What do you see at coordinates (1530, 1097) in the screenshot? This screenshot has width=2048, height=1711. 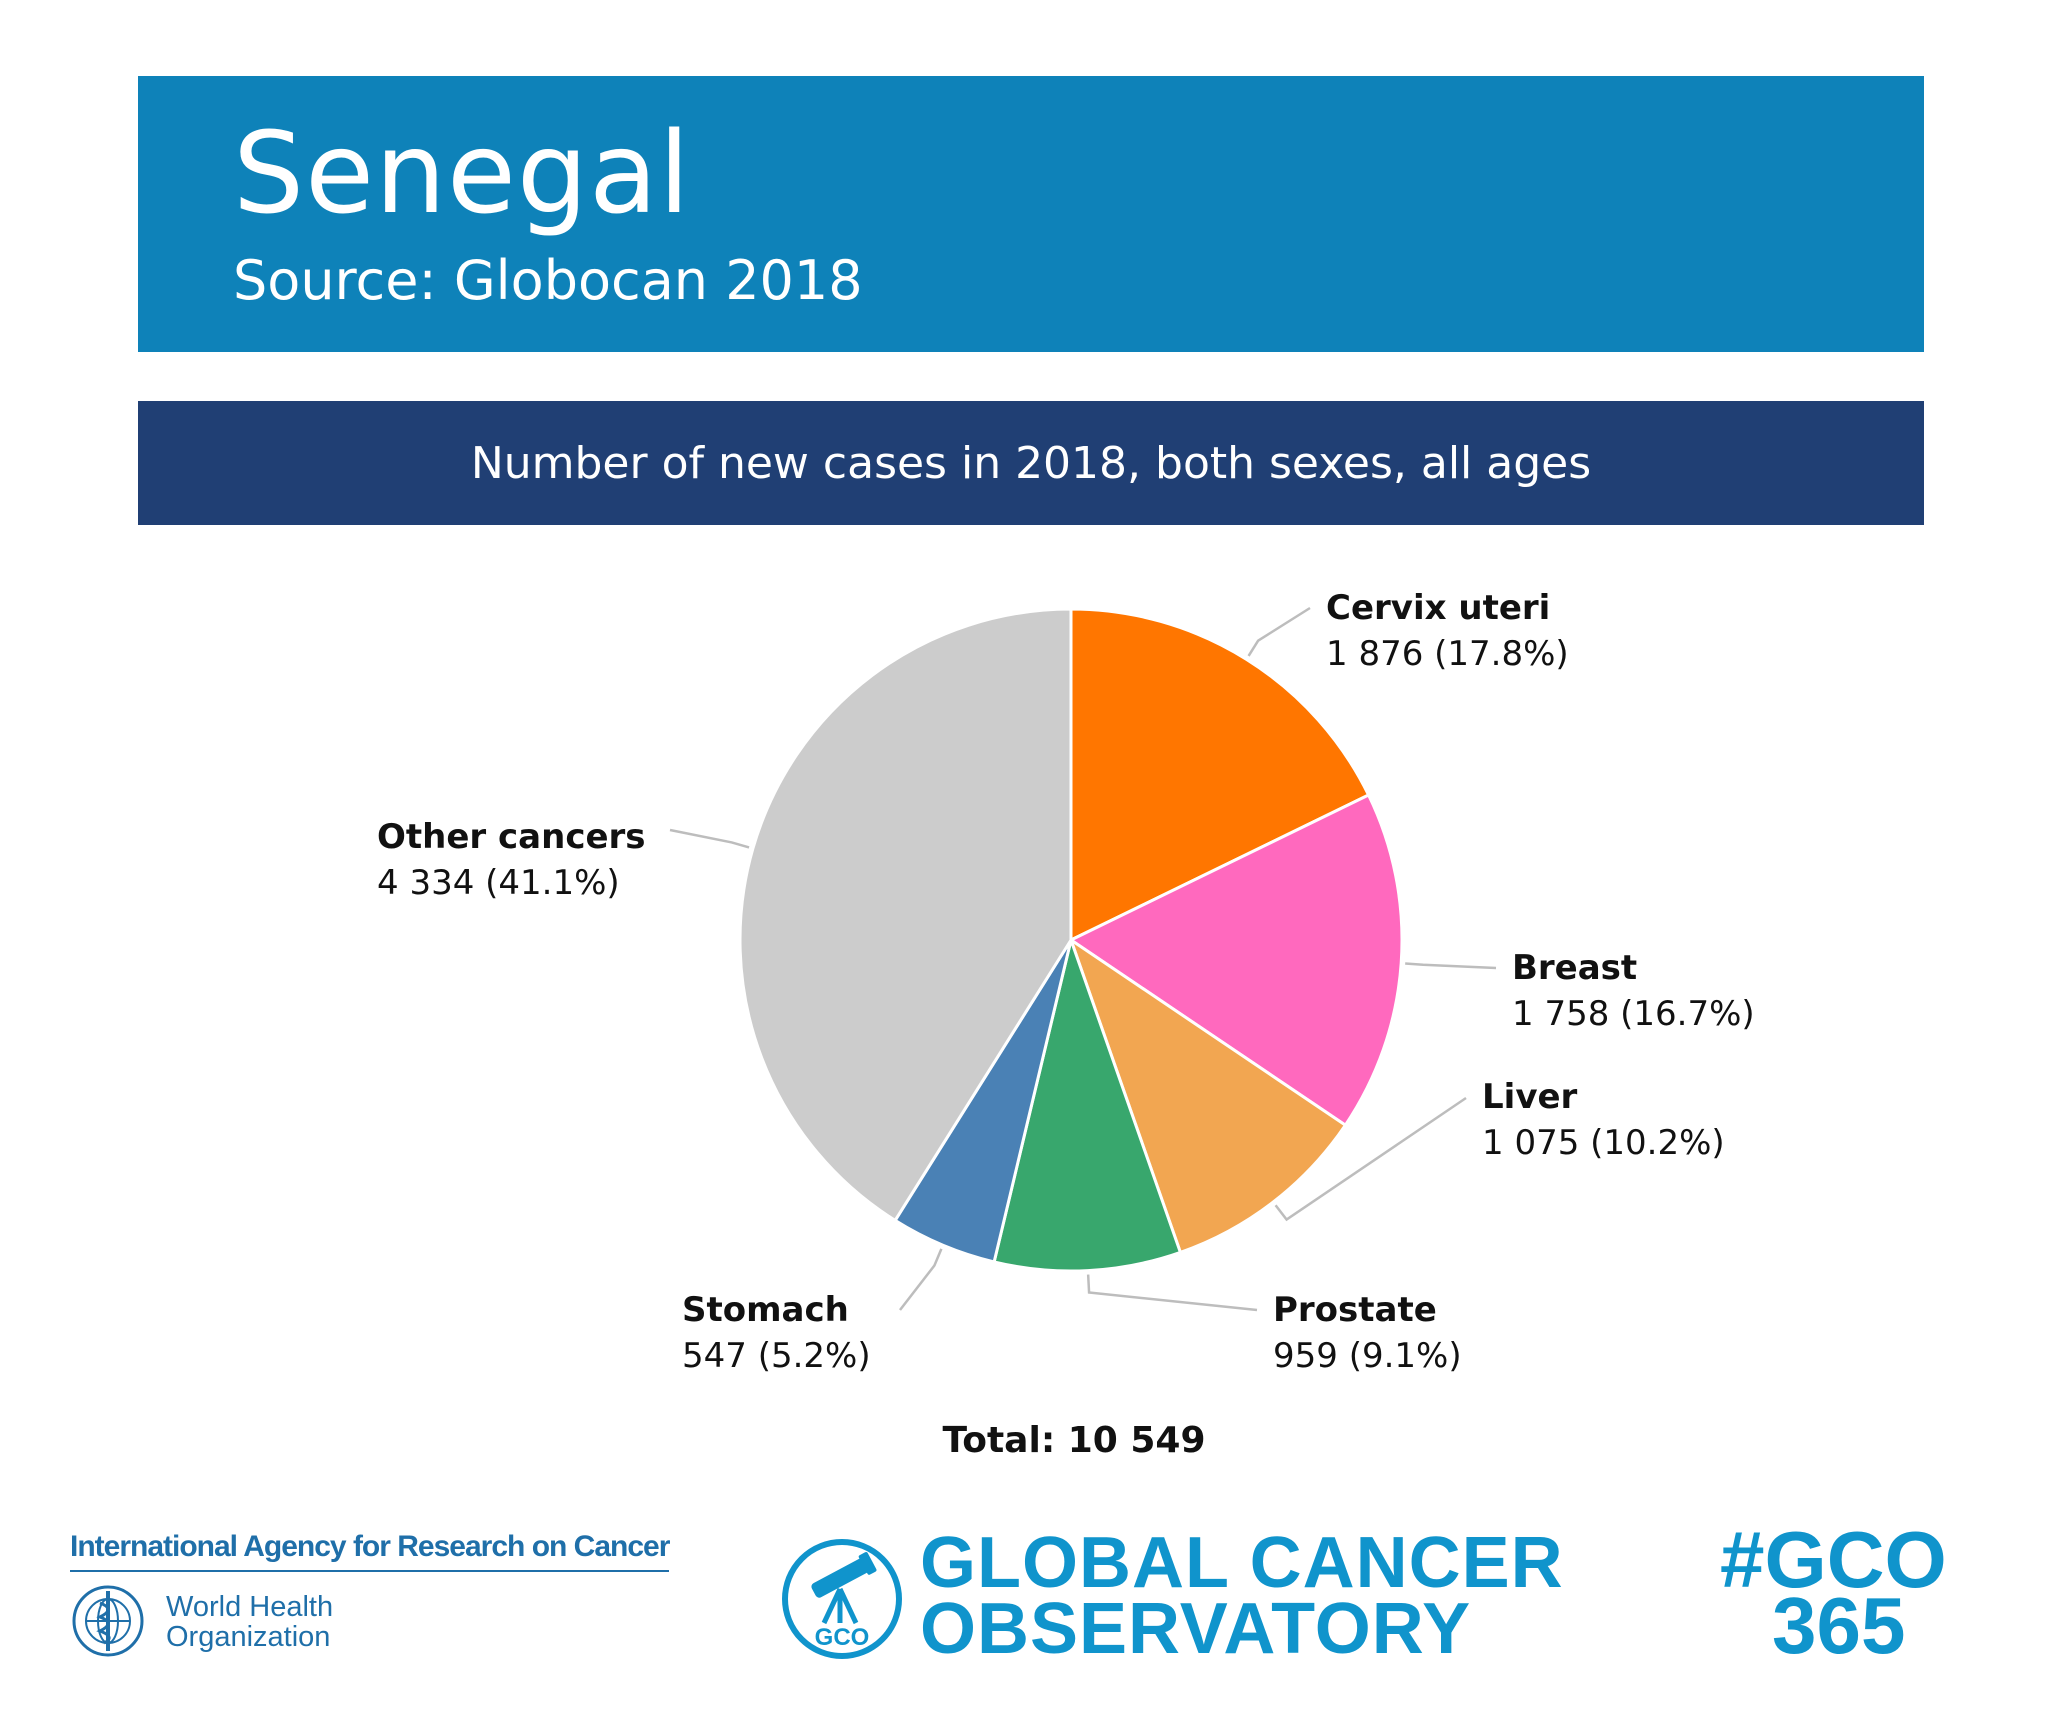 I see `slice-name: Liver` at bounding box center [1530, 1097].